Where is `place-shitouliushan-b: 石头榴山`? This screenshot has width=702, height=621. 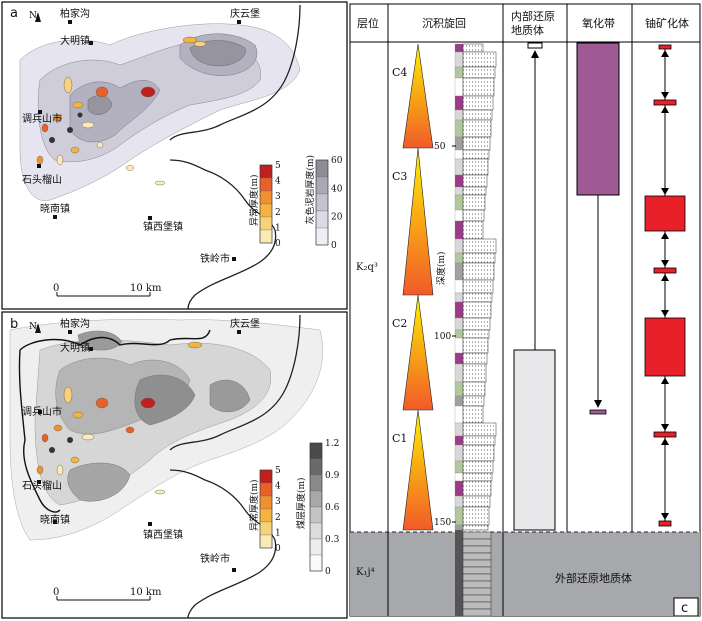 place-shitouliushan-b: 石头榴山 is located at coordinates (42, 485).